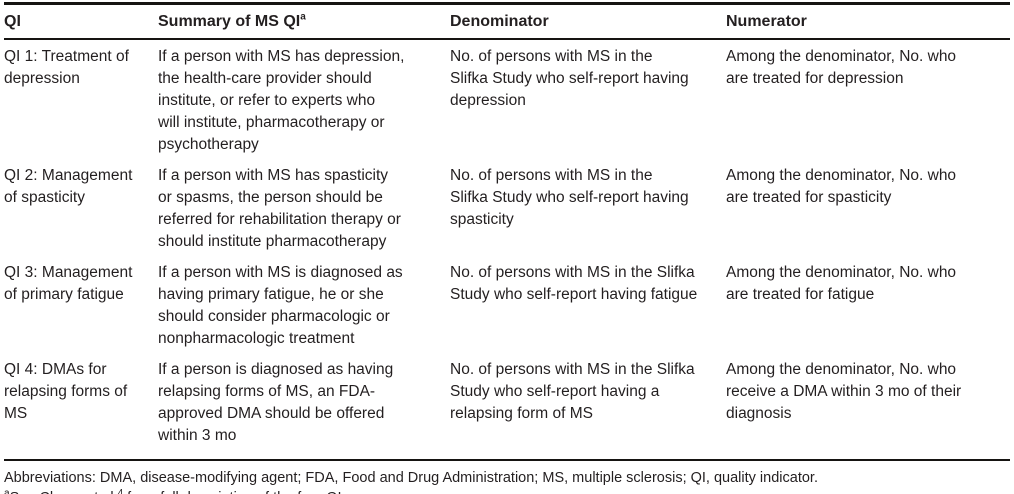 This screenshot has height=494, width=1014. What do you see at coordinates (868, 21) in the screenshot?
I see `col-header-numerator: Numerator` at bounding box center [868, 21].